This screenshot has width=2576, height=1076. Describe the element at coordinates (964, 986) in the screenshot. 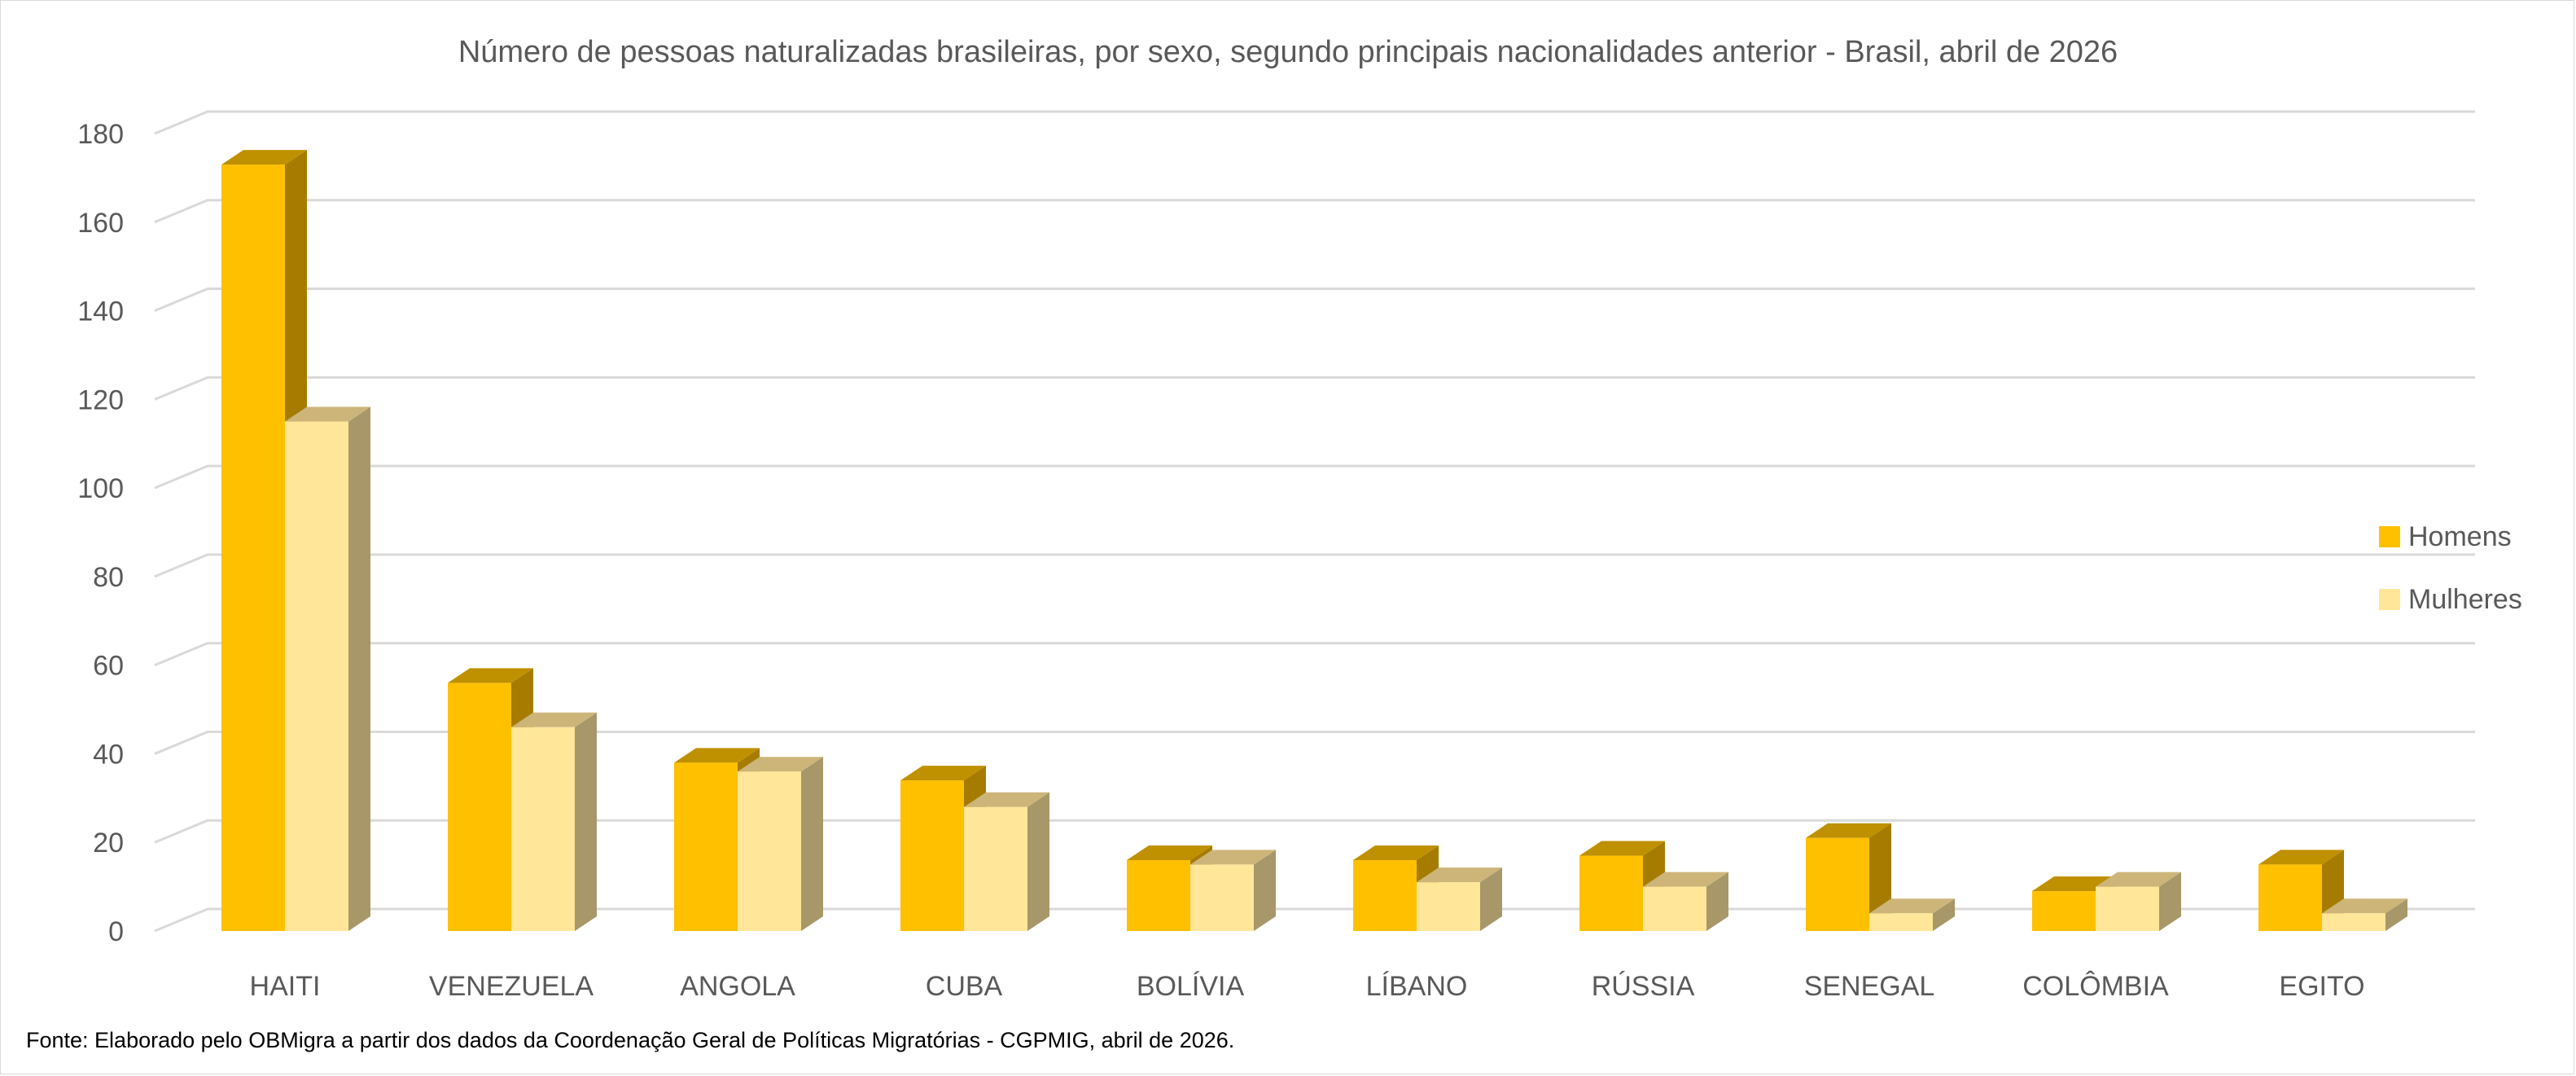

I see `x-category-label: CUBA` at that location.